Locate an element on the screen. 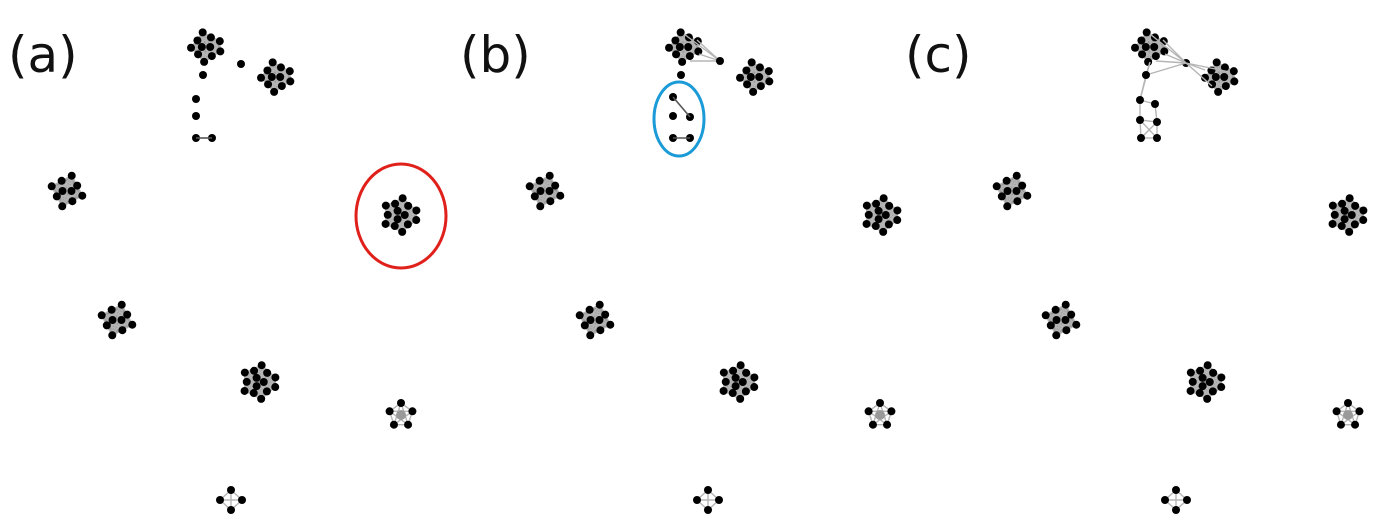 The width and height of the screenshot is (1388, 532). cluster-c-mid-left is located at coordinates (1061, 320).